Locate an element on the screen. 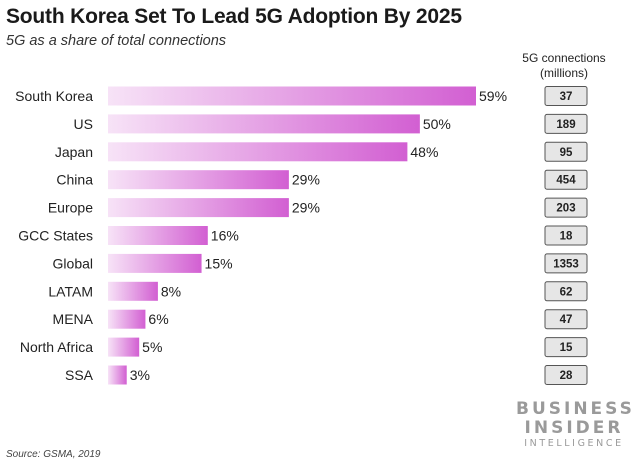 Image resolution: width=640 pixels, height=464 pixels. bar-row-europe: Europe 29% 203 is located at coordinates (318, 207).